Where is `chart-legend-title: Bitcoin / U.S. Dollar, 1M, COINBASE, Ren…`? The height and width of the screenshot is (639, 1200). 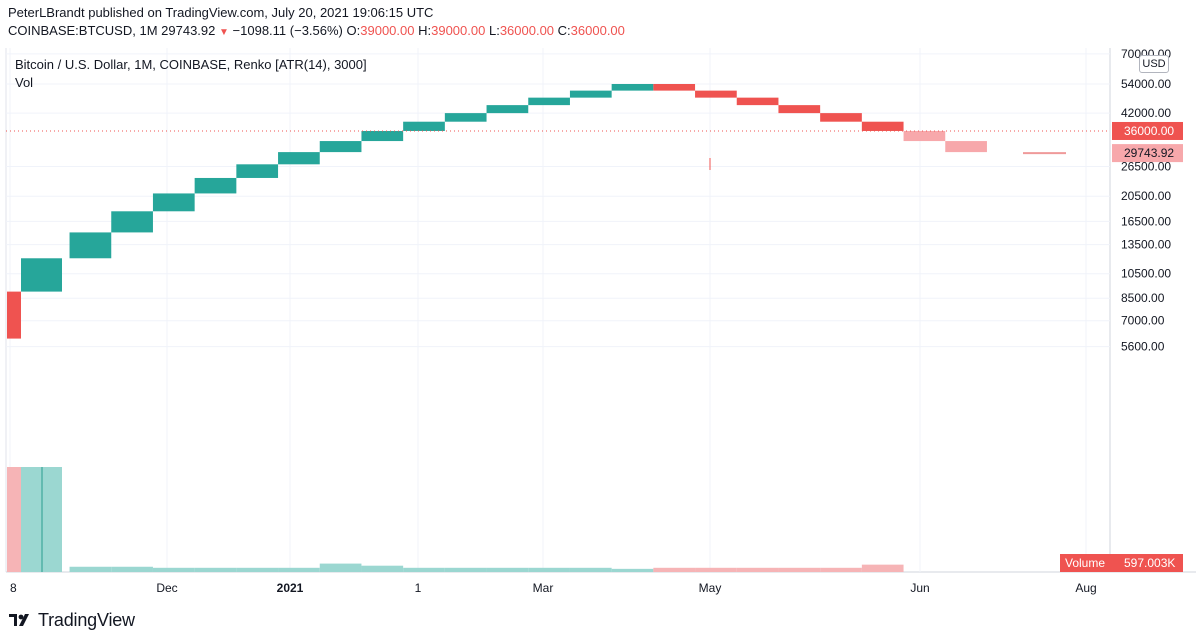 chart-legend-title: Bitcoin / U.S. Dollar, 1M, COINBASE, Ren… is located at coordinates (191, 64).